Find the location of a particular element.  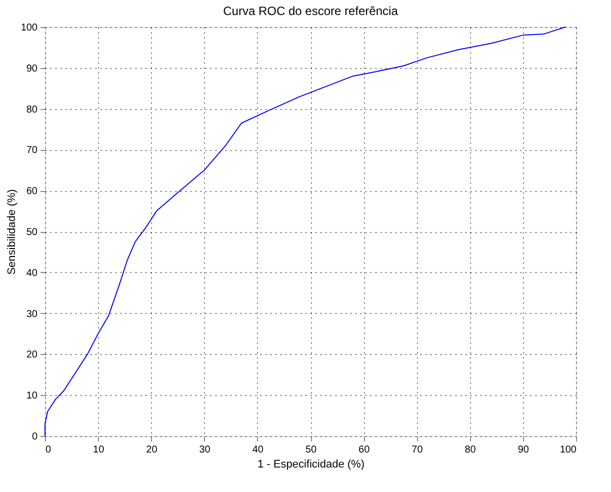

y-tick-label: 50 is located at coordinates (32, 232).